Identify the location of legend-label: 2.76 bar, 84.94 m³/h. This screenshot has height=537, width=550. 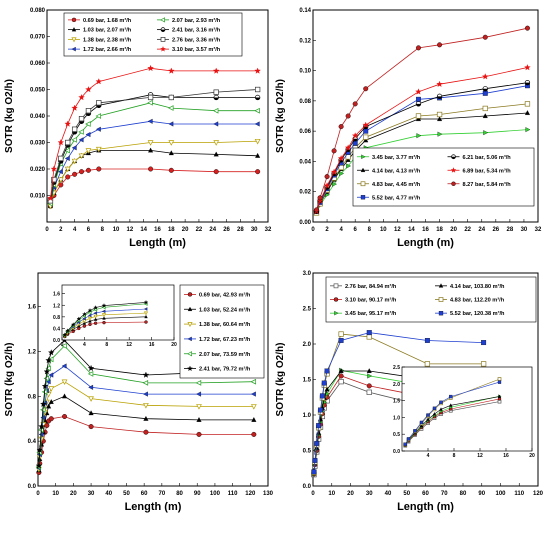
(371, 286).